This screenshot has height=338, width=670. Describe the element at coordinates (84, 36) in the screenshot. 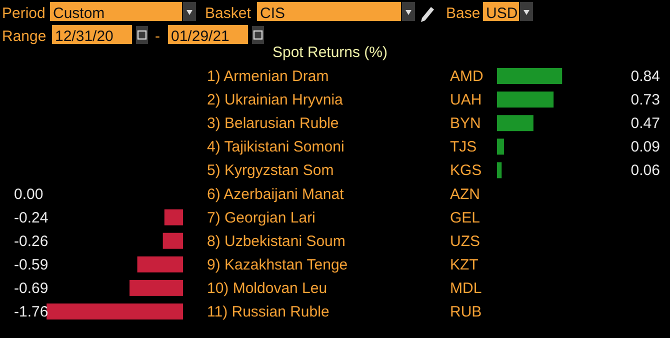

I see `text: 12/31/20` at that location.